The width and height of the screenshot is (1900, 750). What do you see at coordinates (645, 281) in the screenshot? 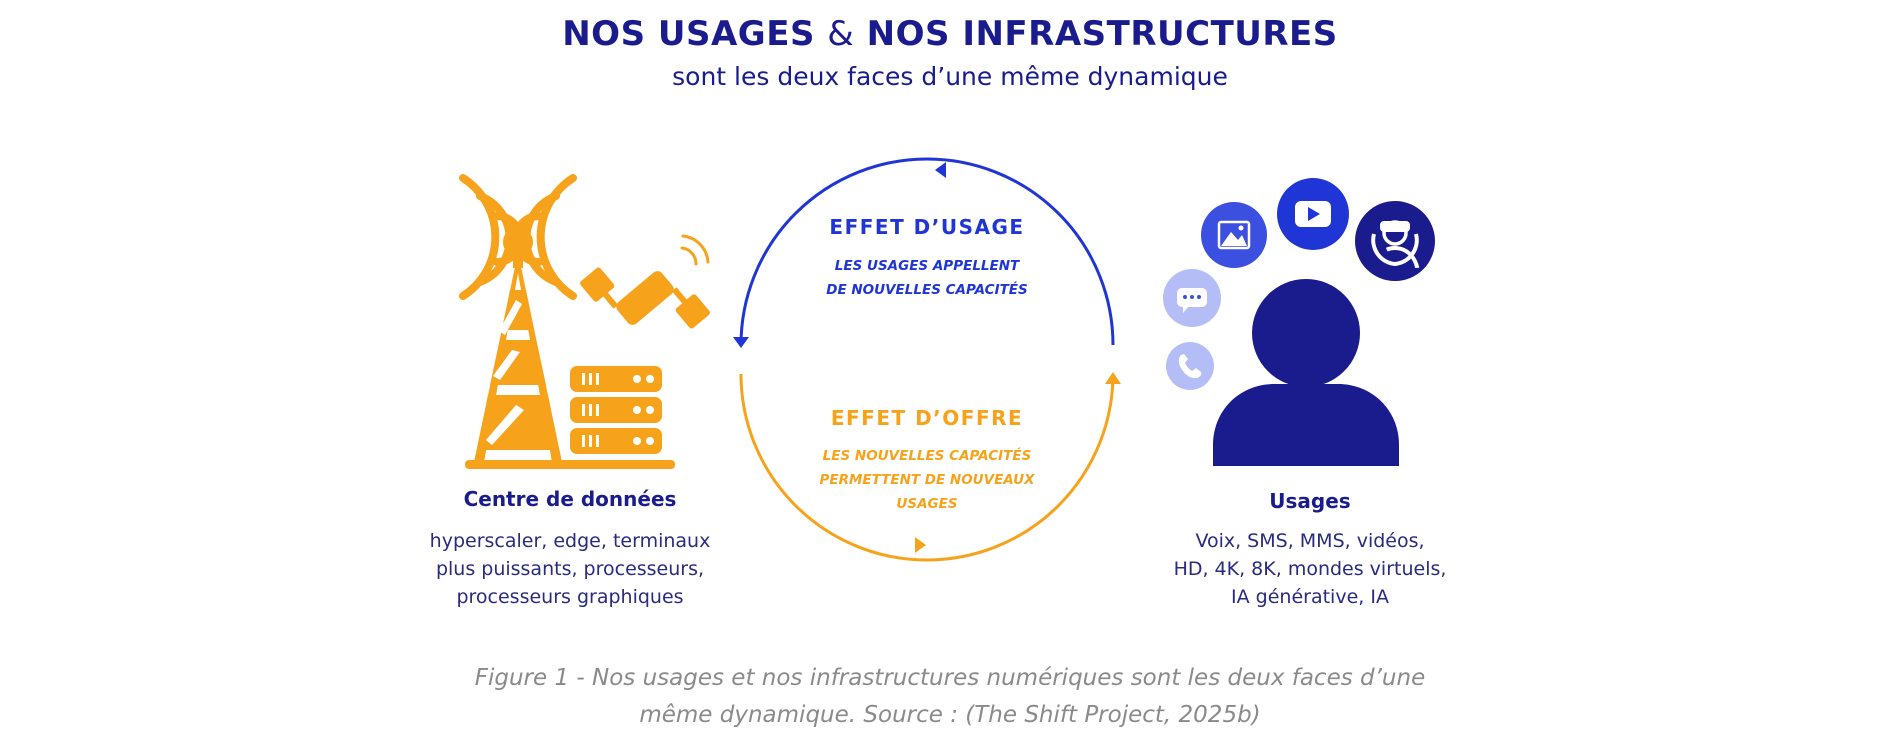
I see `satellite-icon` at bounding box center [645, 281].